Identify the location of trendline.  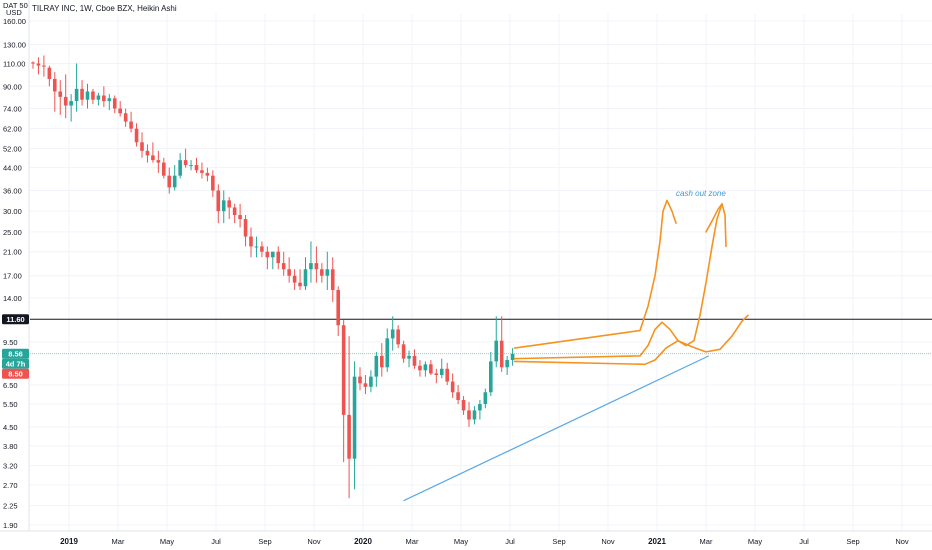
(556, 428).